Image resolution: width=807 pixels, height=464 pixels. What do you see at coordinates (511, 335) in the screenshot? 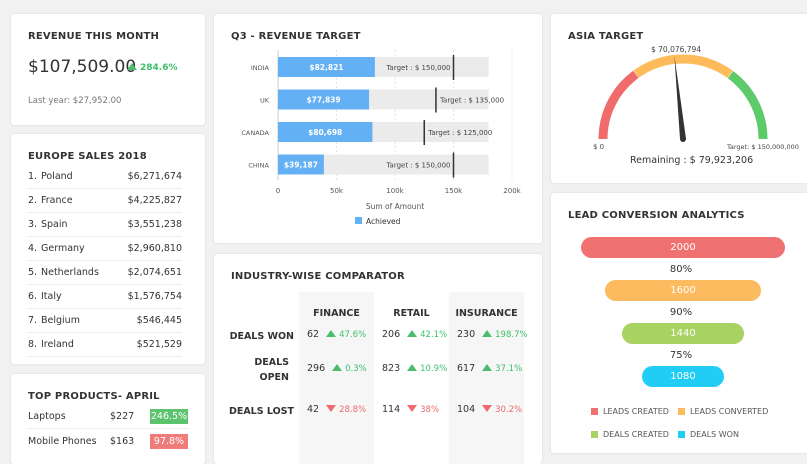
I see `metric-change: 198.7%` at bounding box center [511, 335].